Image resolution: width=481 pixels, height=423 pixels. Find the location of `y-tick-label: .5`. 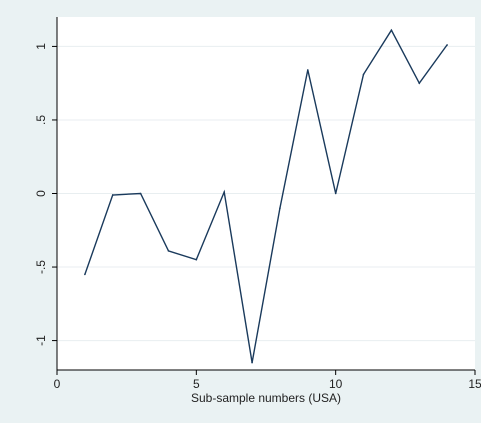

y-tick-label: .5 is located at coordinates (41, 120).